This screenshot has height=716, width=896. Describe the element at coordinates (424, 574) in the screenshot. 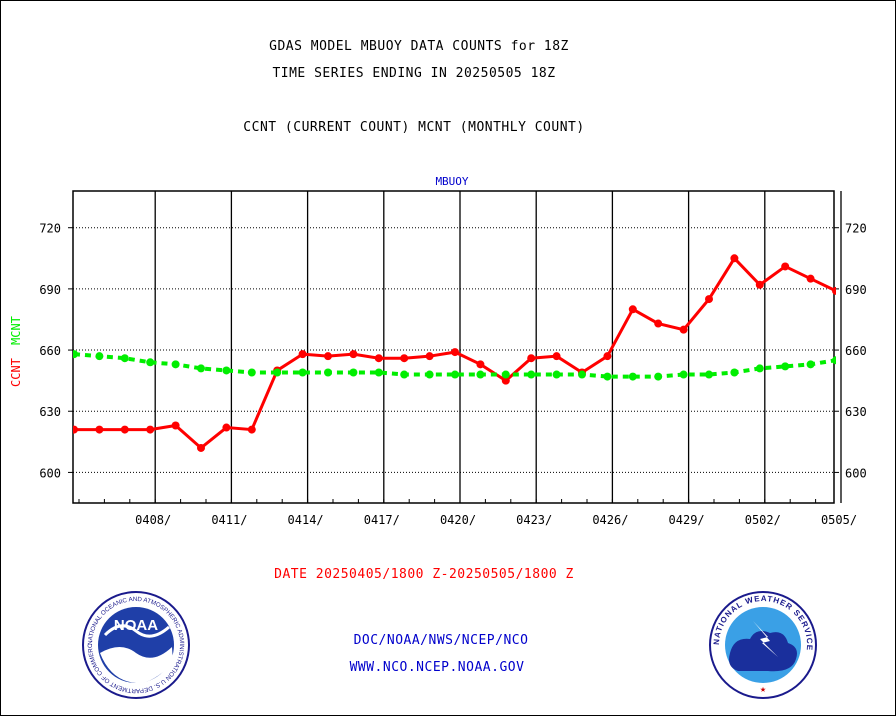

I see `date-range-label: DATE 20250405/1800 Z-20250505/1800 Z` at that location.